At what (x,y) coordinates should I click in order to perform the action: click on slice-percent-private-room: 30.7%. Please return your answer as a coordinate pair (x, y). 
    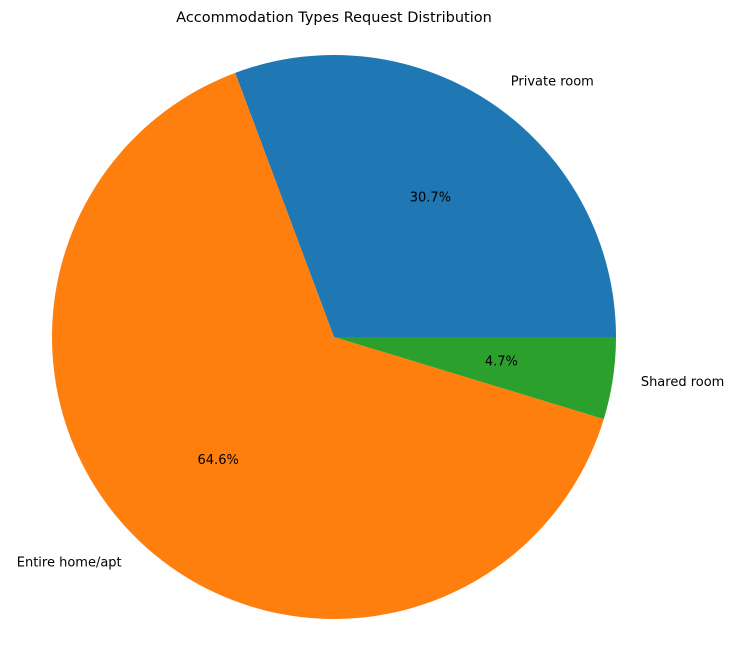
    Looking at the image, I should click on (430, 197).